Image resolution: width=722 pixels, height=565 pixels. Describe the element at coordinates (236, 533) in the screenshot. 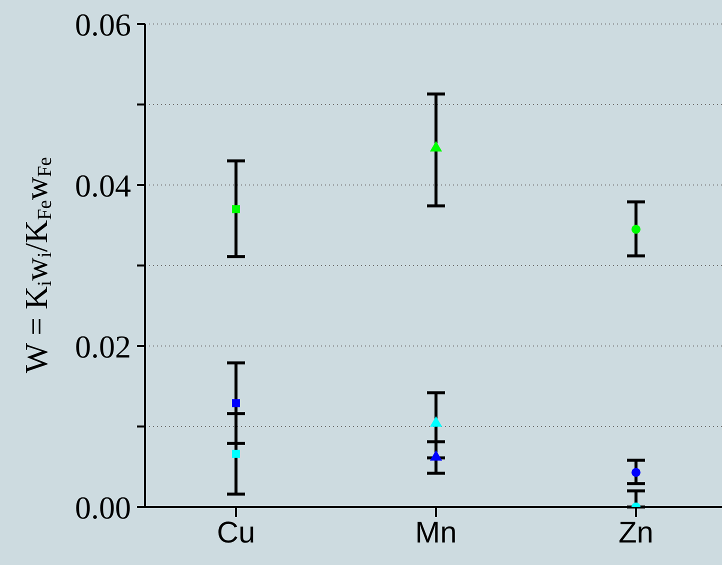

I see `x-tick-label: Cu` at that location.